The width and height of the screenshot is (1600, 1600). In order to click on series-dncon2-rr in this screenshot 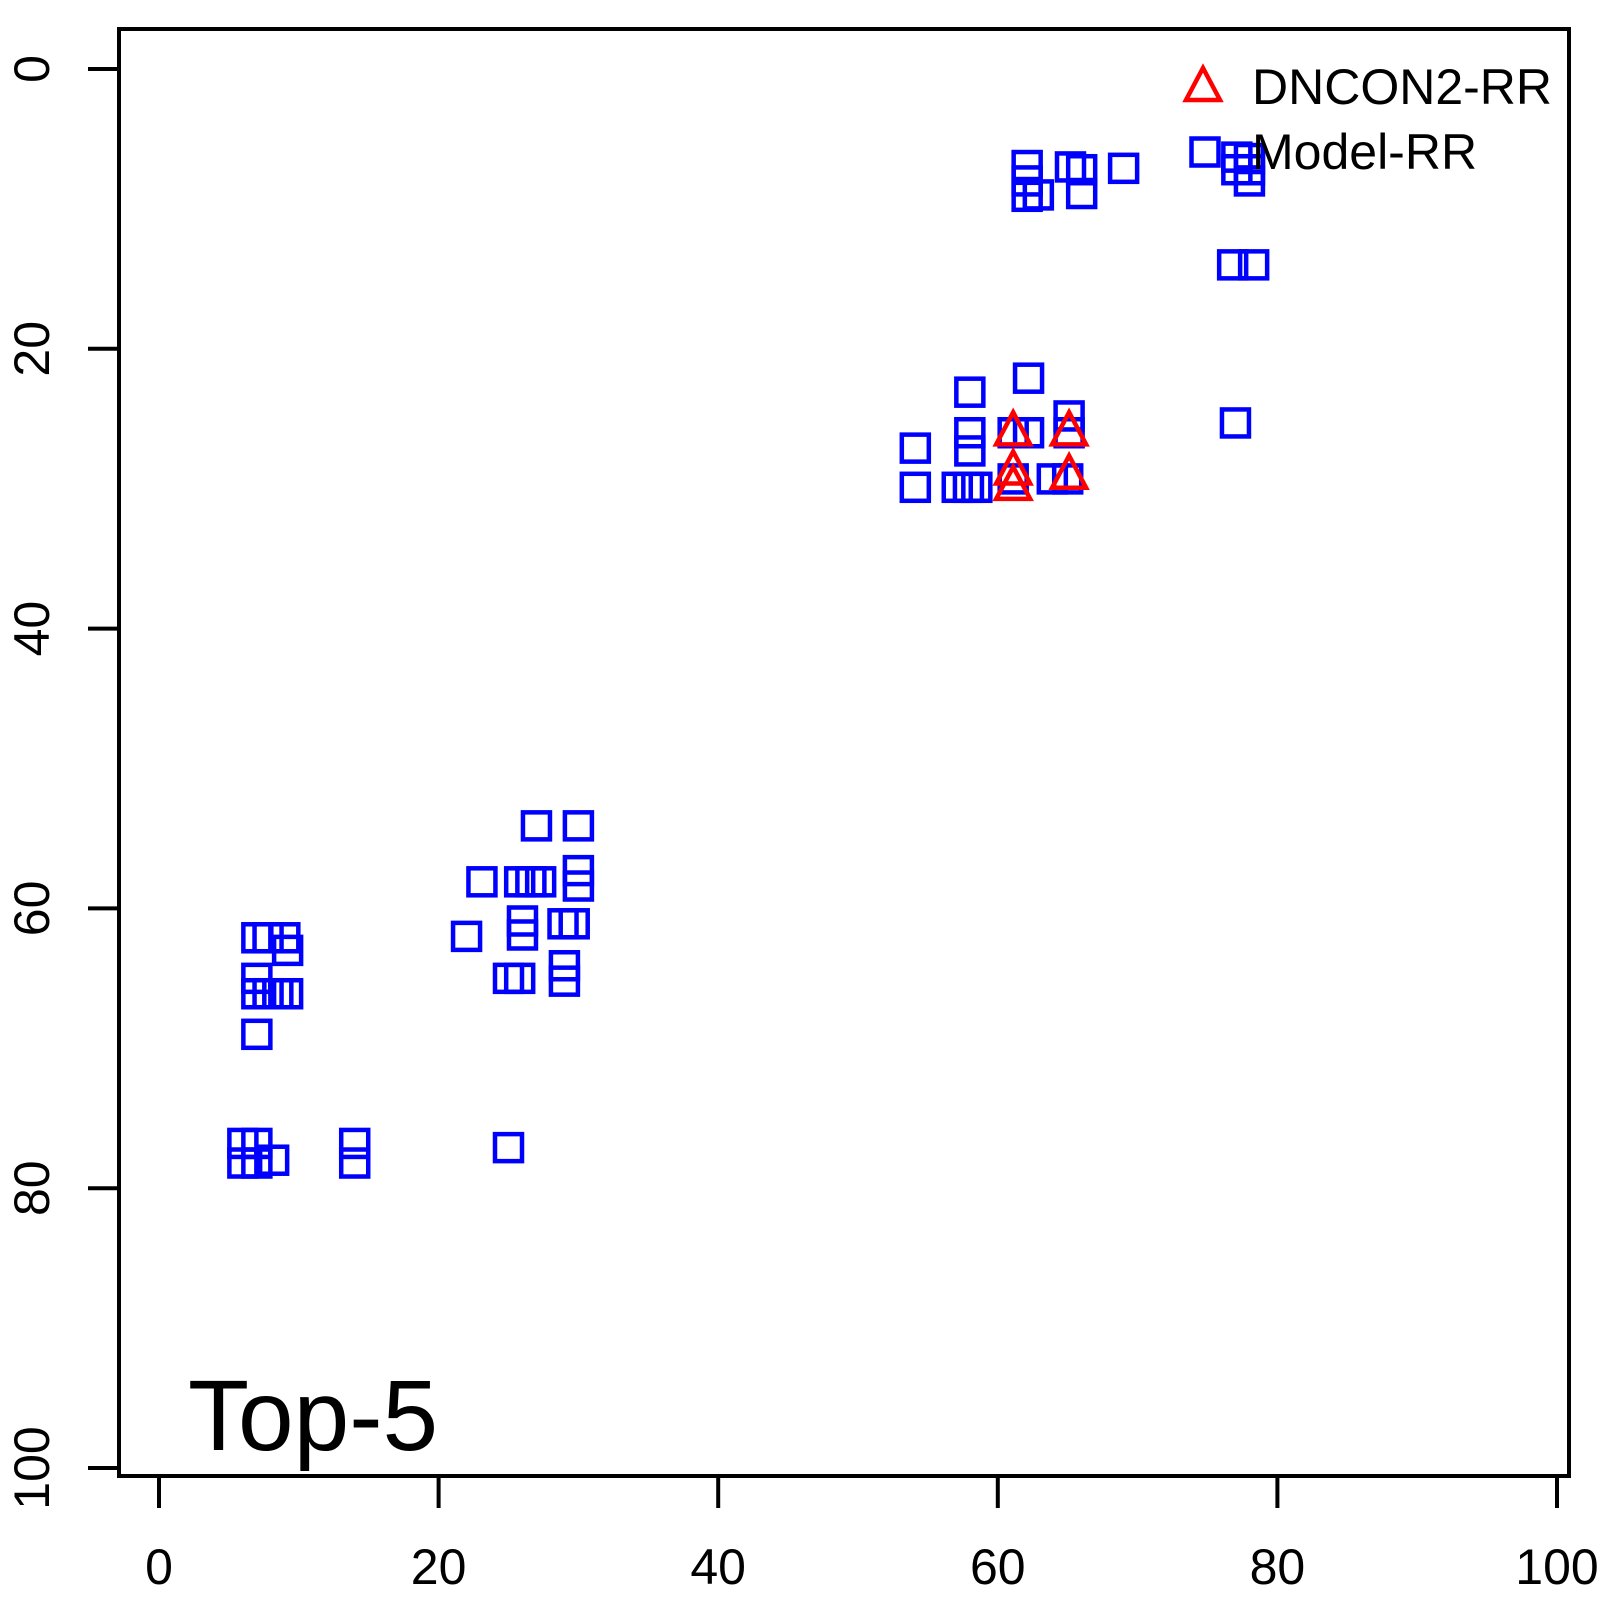, I will do `click(1041, 454)`.